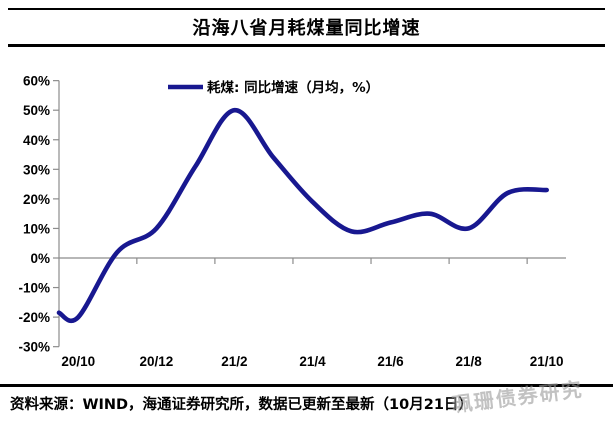  I want to click on y-axis-label: -30%, so click(34, 347).